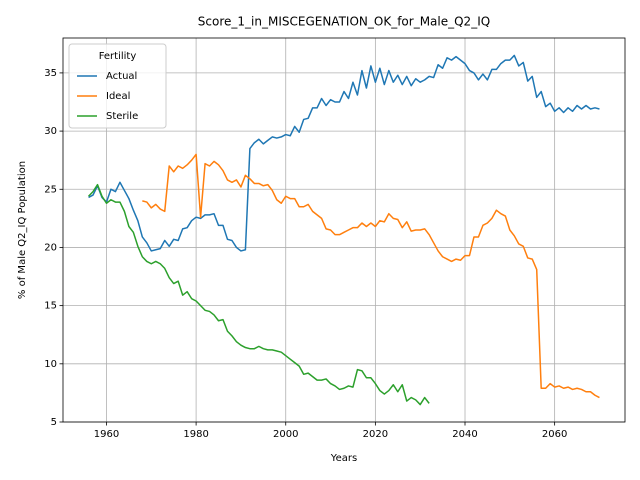 This screenshot has height=480, width=640. I want to click on x-axis-label: Years, so click(343, 458).